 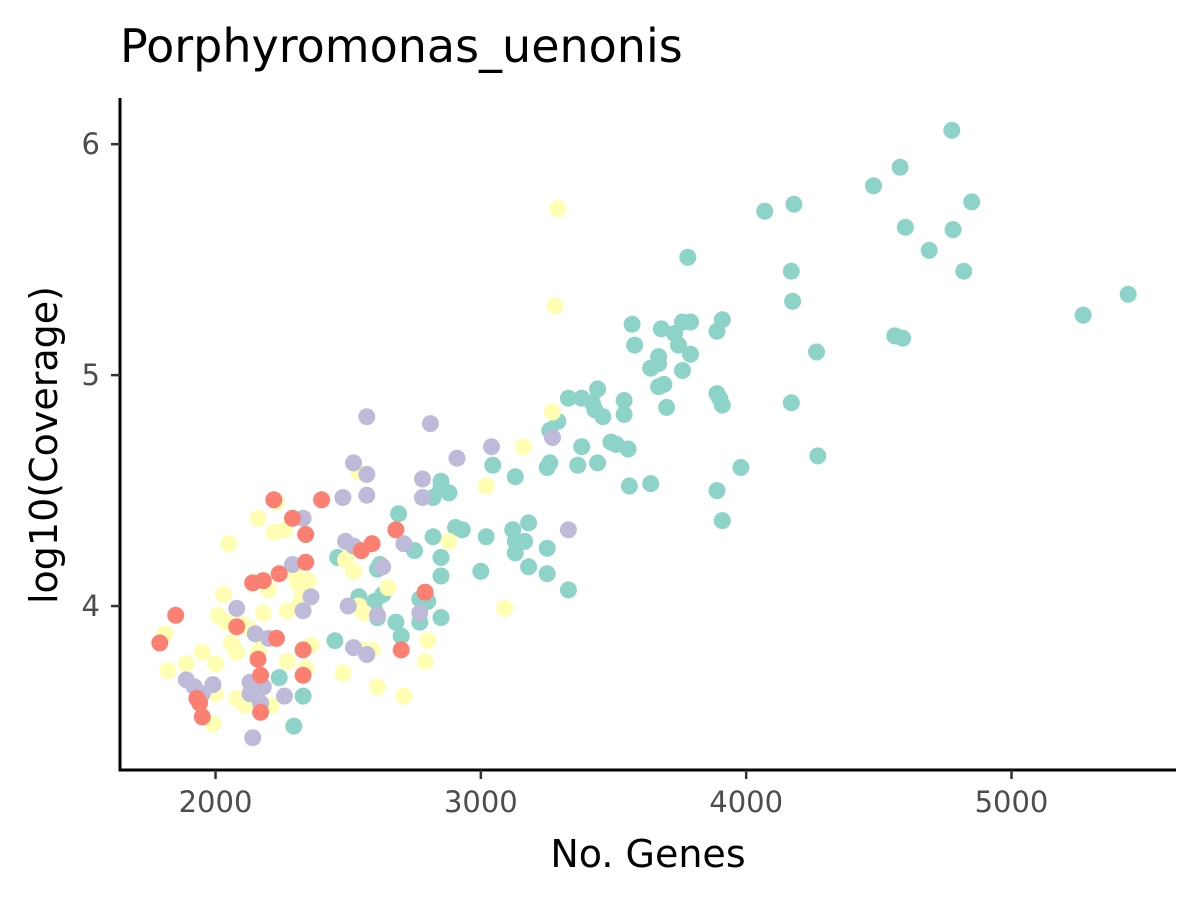 What do you see at coordinates (481, 802) in the screenshot?
I see `x-tick-label: 3000` at bounding box center [481, 802].